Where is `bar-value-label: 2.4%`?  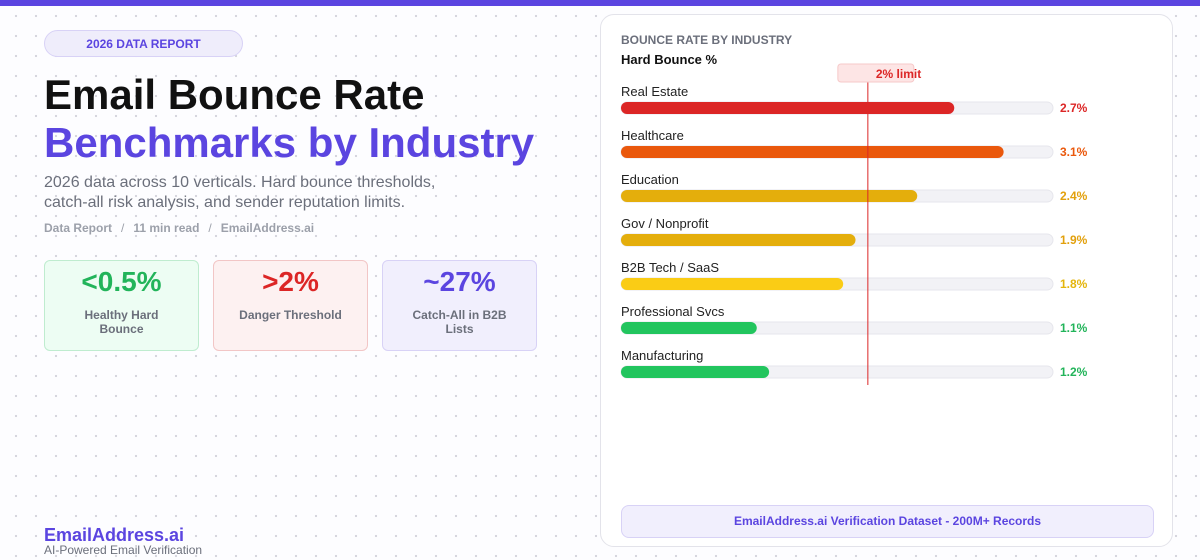
bar-value-label: 2.4% is located at coordinates (1074, 196).